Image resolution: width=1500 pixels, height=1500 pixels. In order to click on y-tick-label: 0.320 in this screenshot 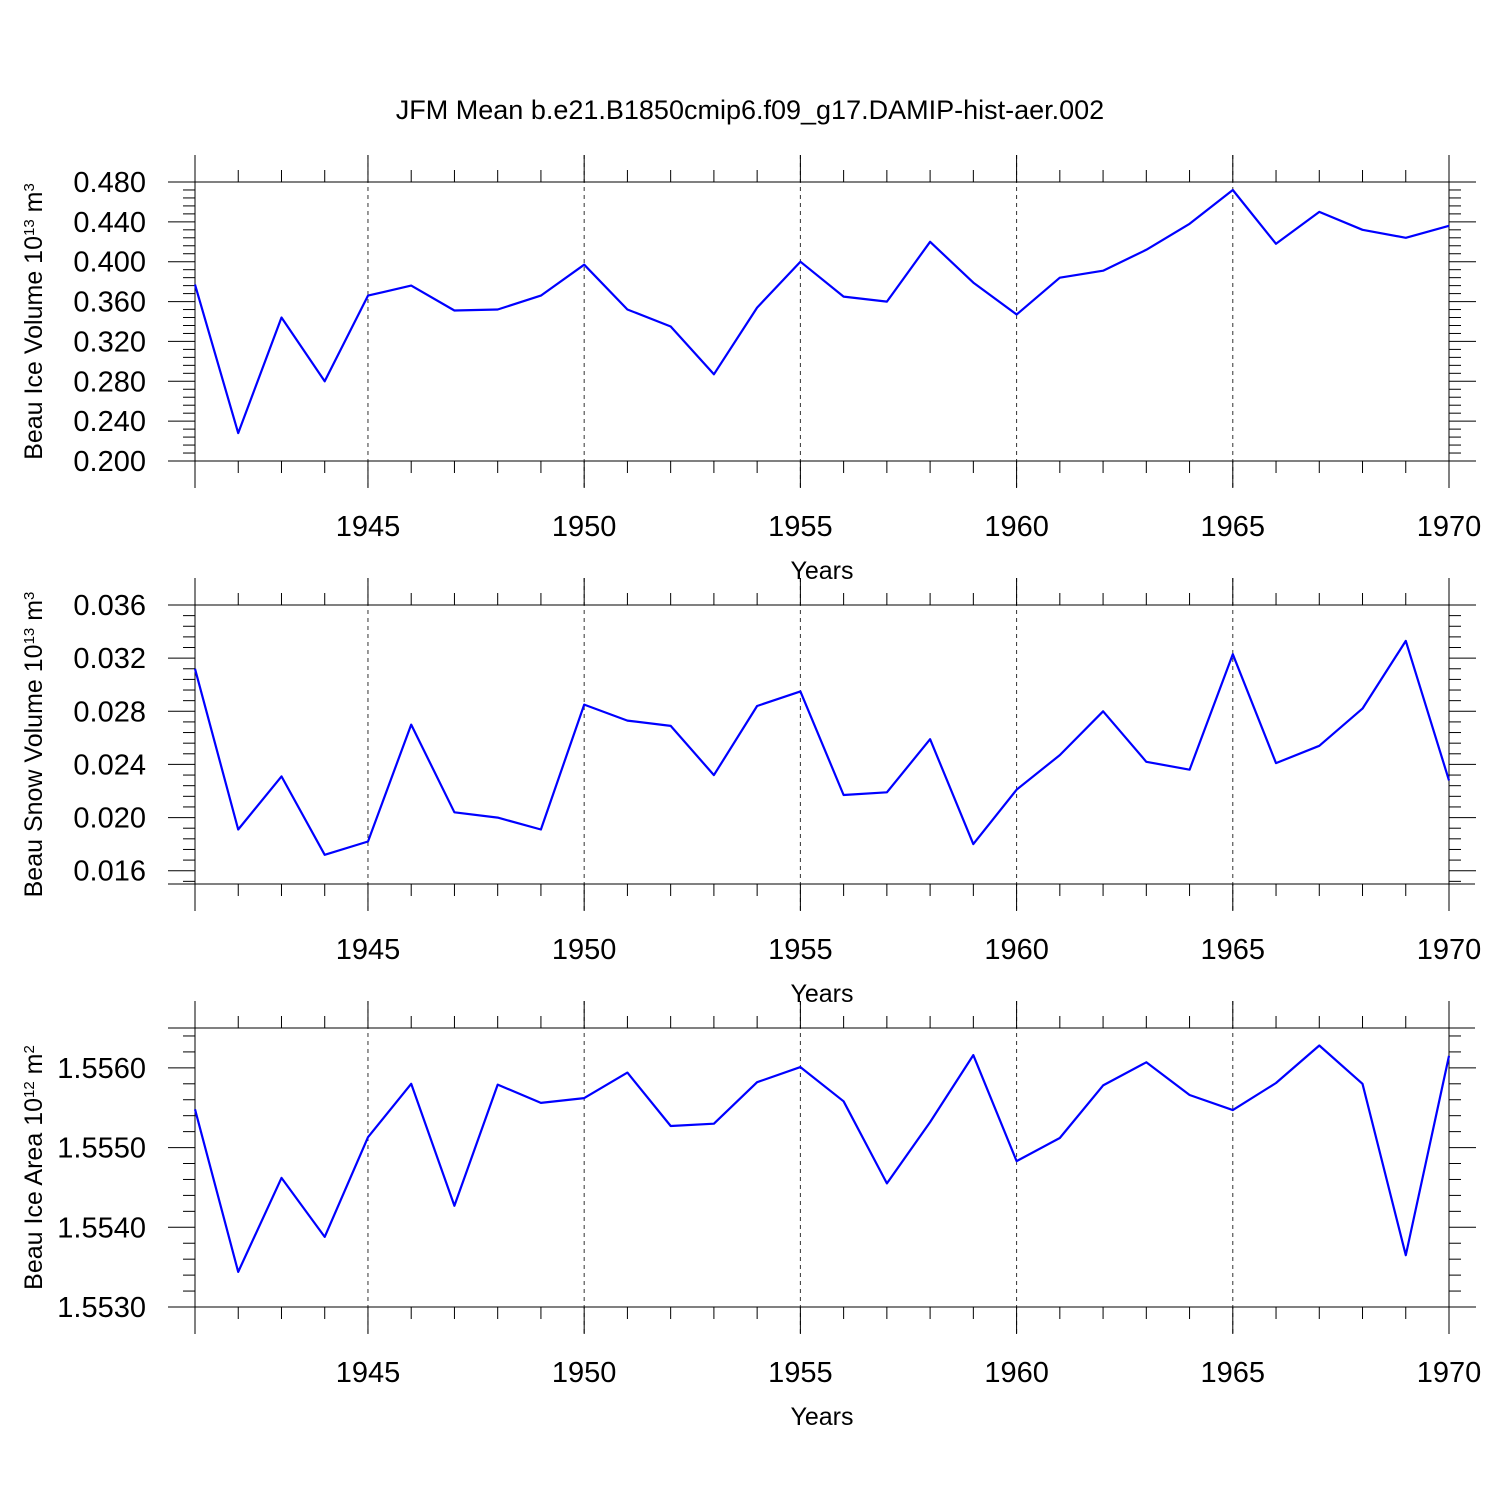, I will do `click(109, 342)`.